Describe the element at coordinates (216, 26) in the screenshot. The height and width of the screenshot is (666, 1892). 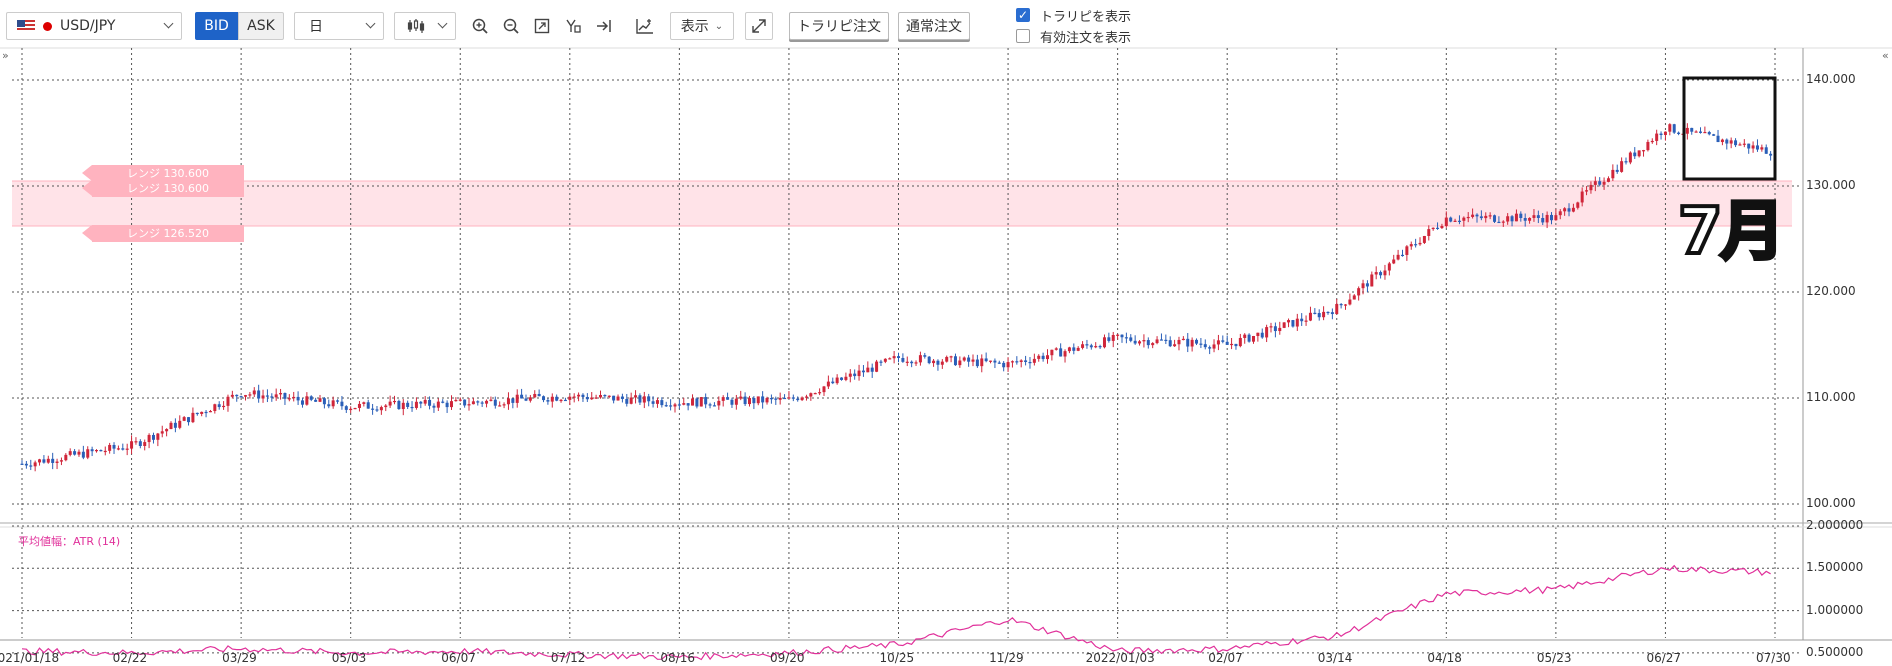
I see `bid-button: BID` at that location.